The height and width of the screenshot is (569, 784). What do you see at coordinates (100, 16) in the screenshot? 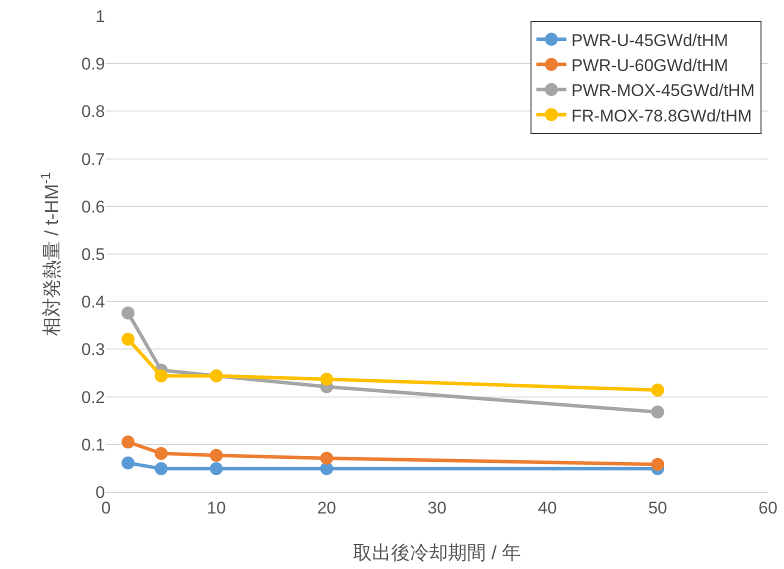
I see `y-tick-label: 1` at bounding box center [100, 16].